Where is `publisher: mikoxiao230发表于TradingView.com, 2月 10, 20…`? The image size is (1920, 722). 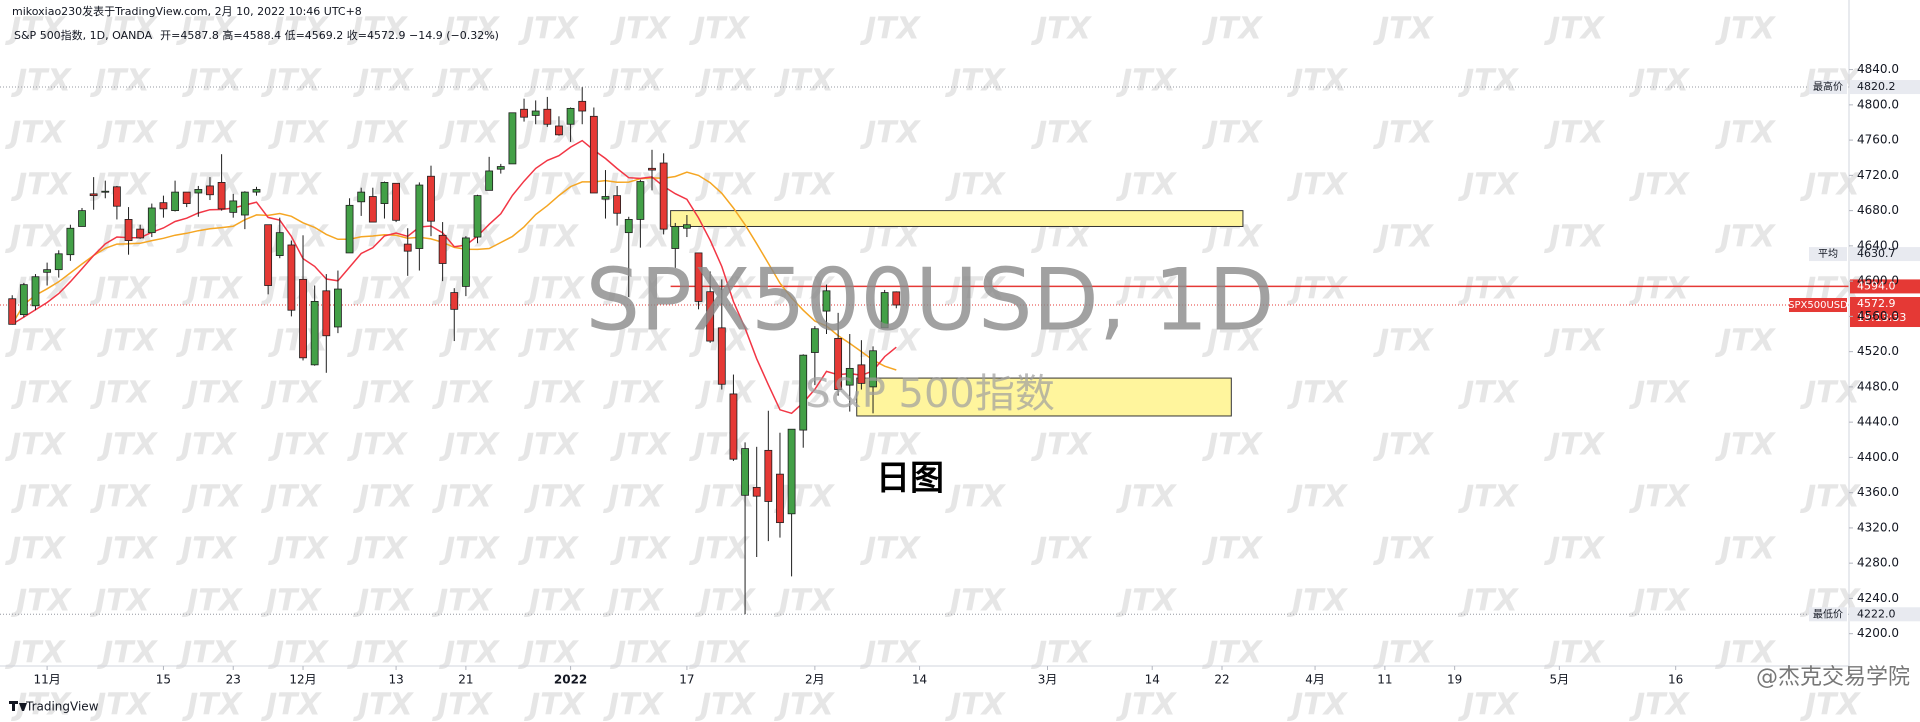
publisher: mikoxiao230发表于TradingView.com, 2月 10, 20… is located at coordinates (187, 11).